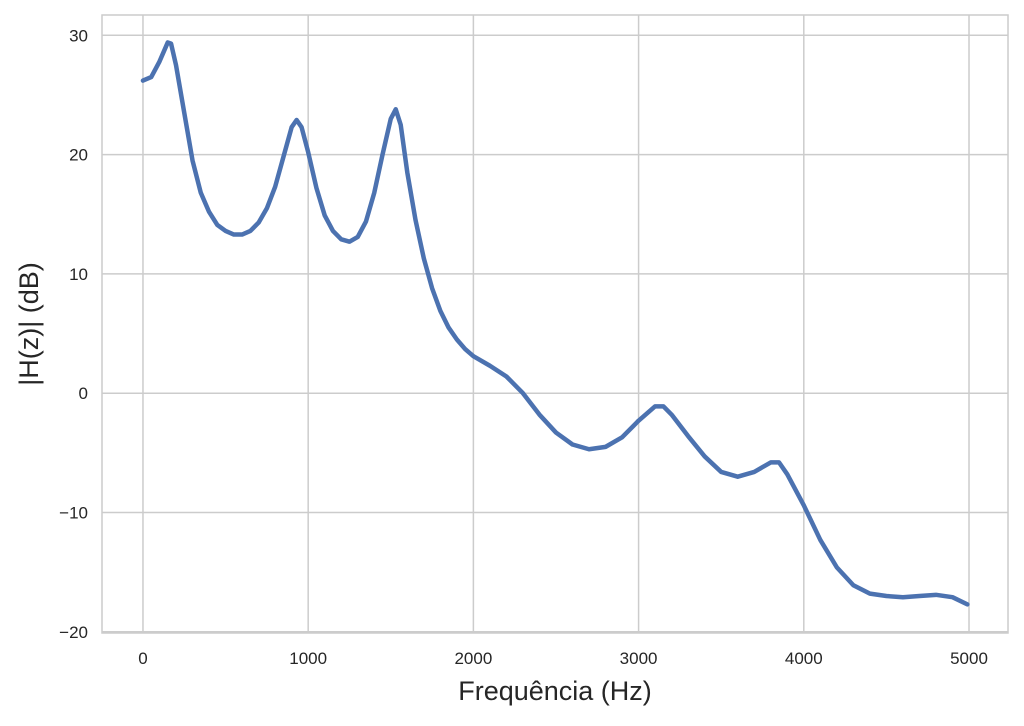  Describe the element at coordinates (555, 691) in the screenshot. I see `x-axis-label: Frequência (Hz)` at that location.